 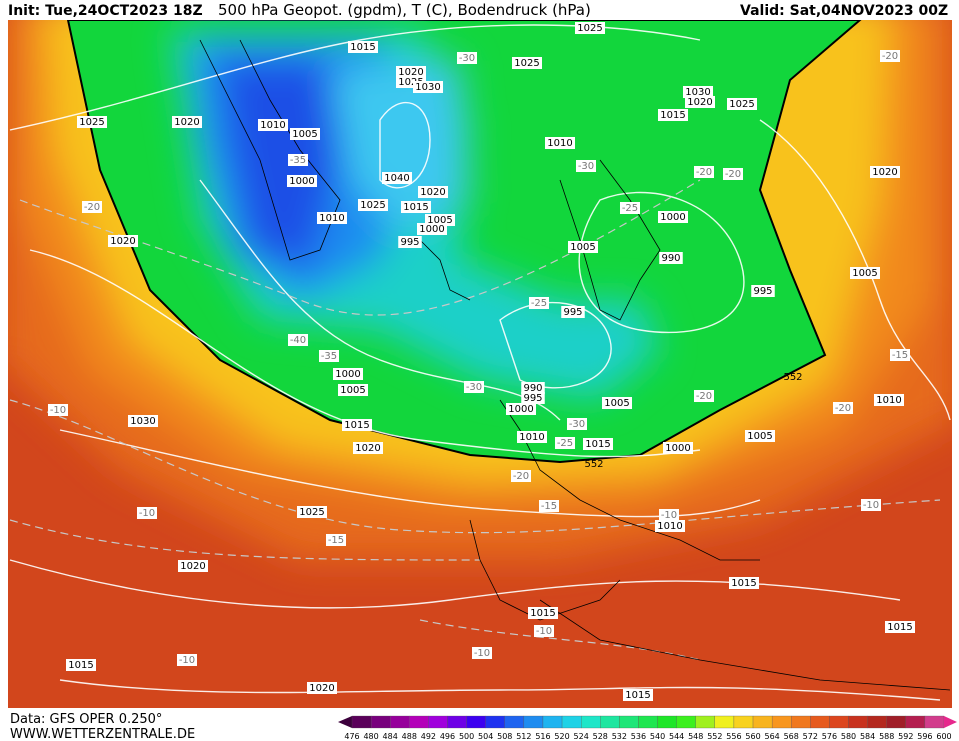 I want to click on website: WWW.WETTERZENTRALE.DE, so click(x=102, y=734).